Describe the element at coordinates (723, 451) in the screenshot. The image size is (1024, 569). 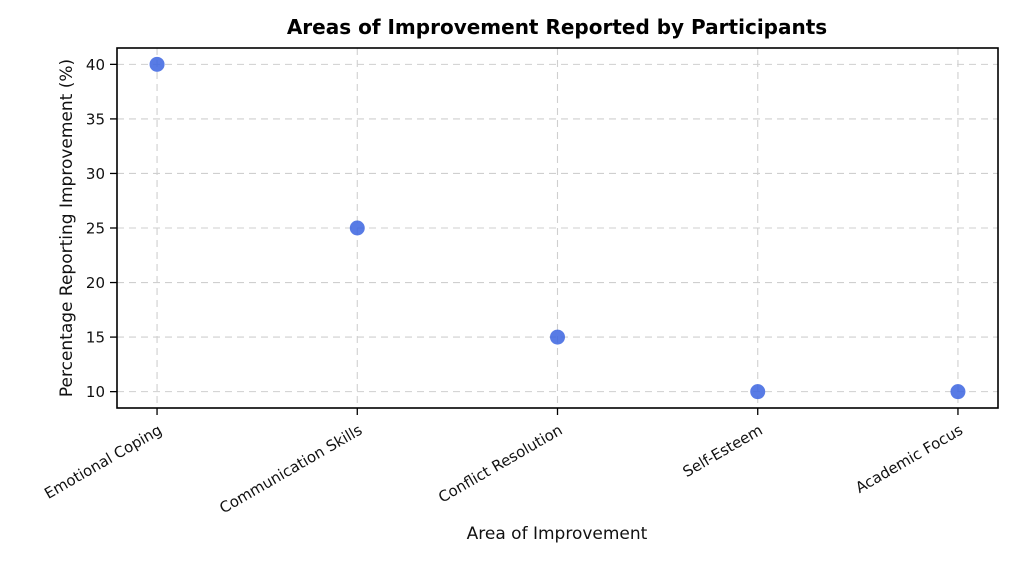
I see `x-tick-label: Self-Esteem` at that location.